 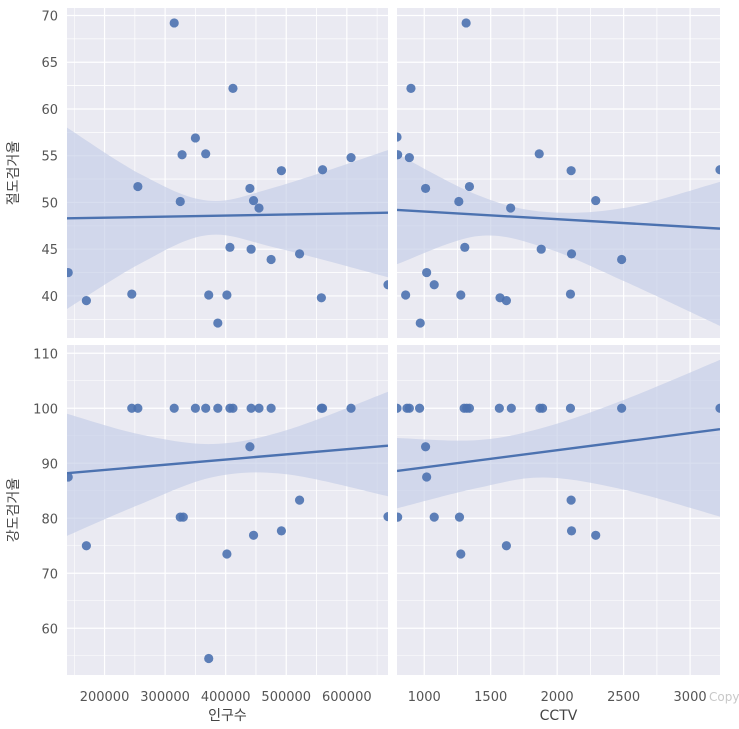 What do you see at coordinates (49, 297) in the screenshot?
I see `y-tick-label: 40` at bounding box center [49, 297].